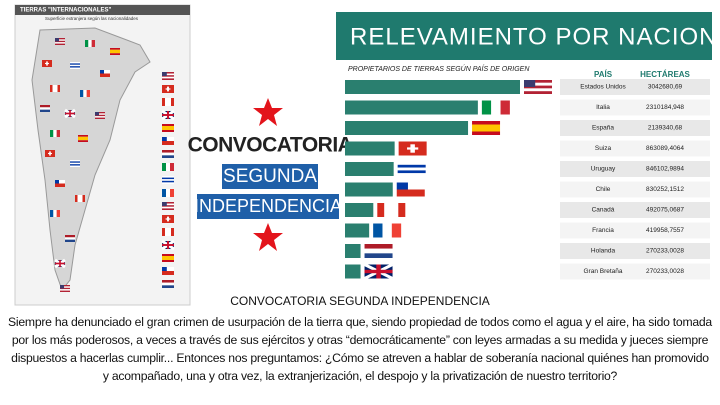  What do you see at coordinates (268, 112) in the screenshot?
I see `star` at bounding box center [268, 112].